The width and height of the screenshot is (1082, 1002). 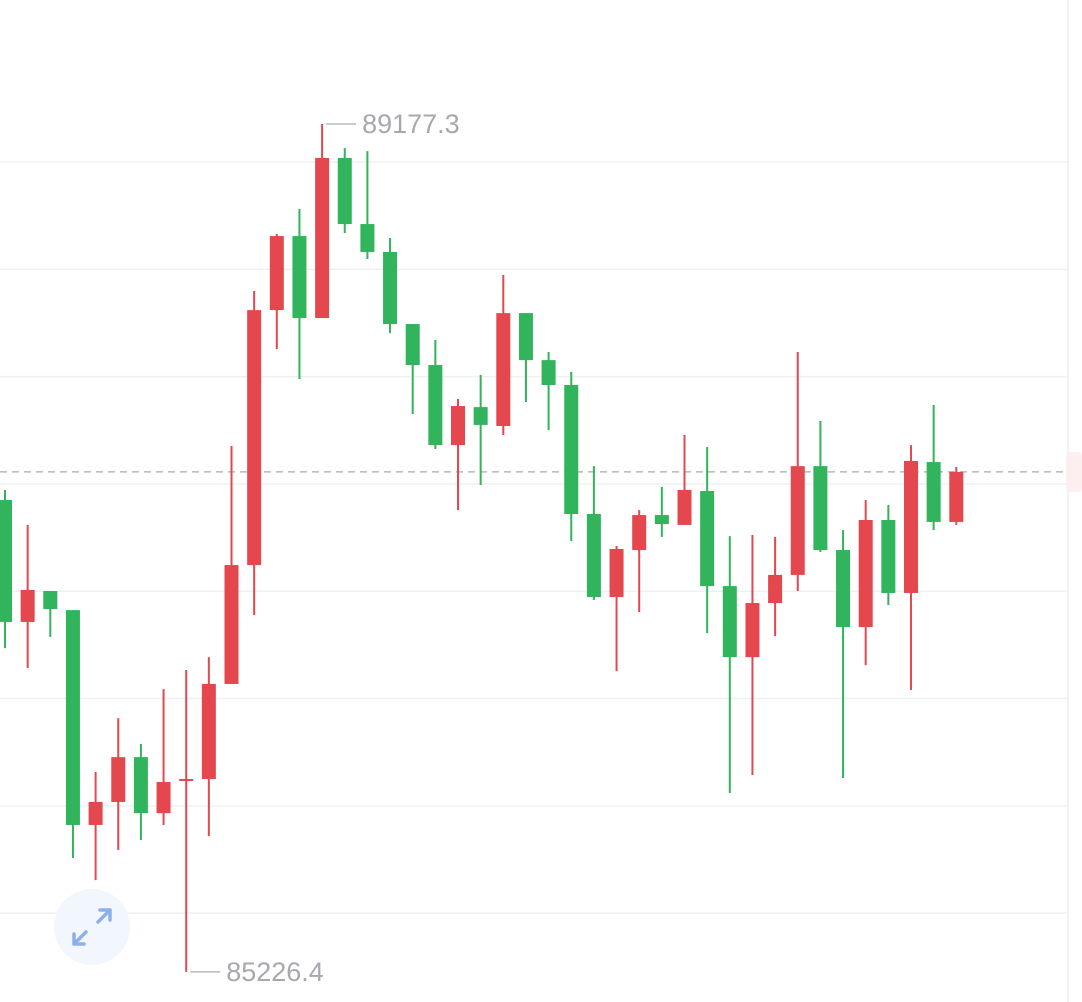 I want to click on expand-icon, so click(x=92, y=927).